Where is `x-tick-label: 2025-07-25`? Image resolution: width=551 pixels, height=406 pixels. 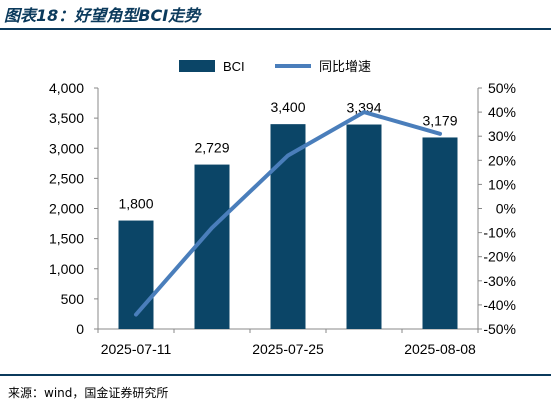
x-tick-label: 2025-07-25 is located at coordinates (288, 349).